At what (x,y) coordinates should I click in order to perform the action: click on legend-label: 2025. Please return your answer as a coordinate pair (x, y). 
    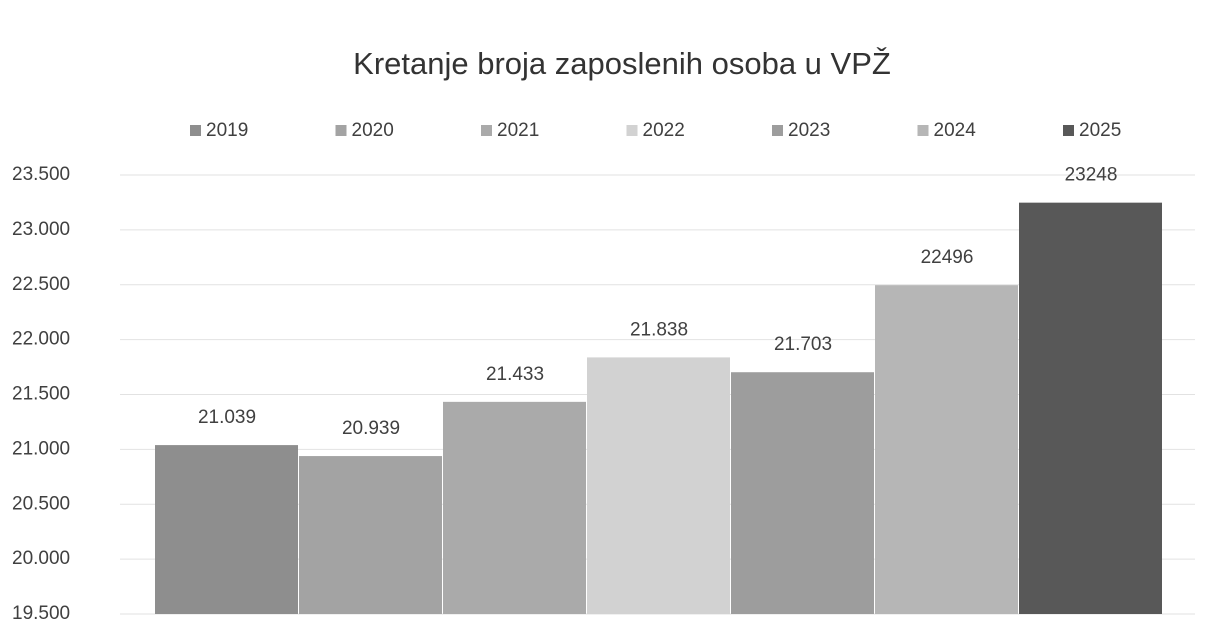
    Looking at the image, I should click on (1100, 130).